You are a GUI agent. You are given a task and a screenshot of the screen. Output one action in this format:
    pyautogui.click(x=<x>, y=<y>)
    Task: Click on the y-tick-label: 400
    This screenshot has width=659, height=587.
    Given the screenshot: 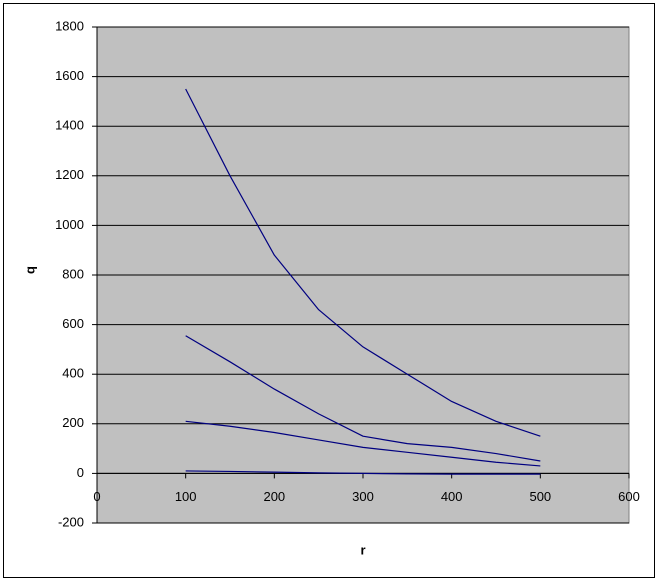 What is the action you would take?
    pyautogui.click(x=73, y=373)
    